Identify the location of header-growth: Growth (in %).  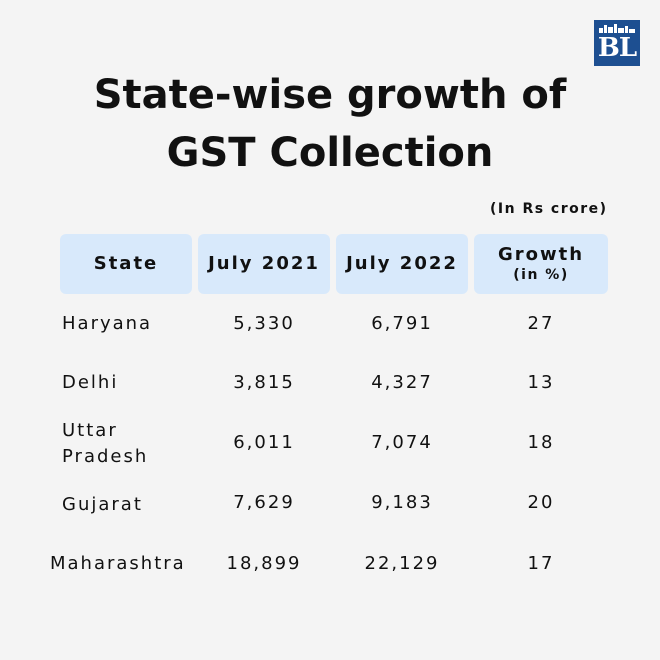
(541, 264).